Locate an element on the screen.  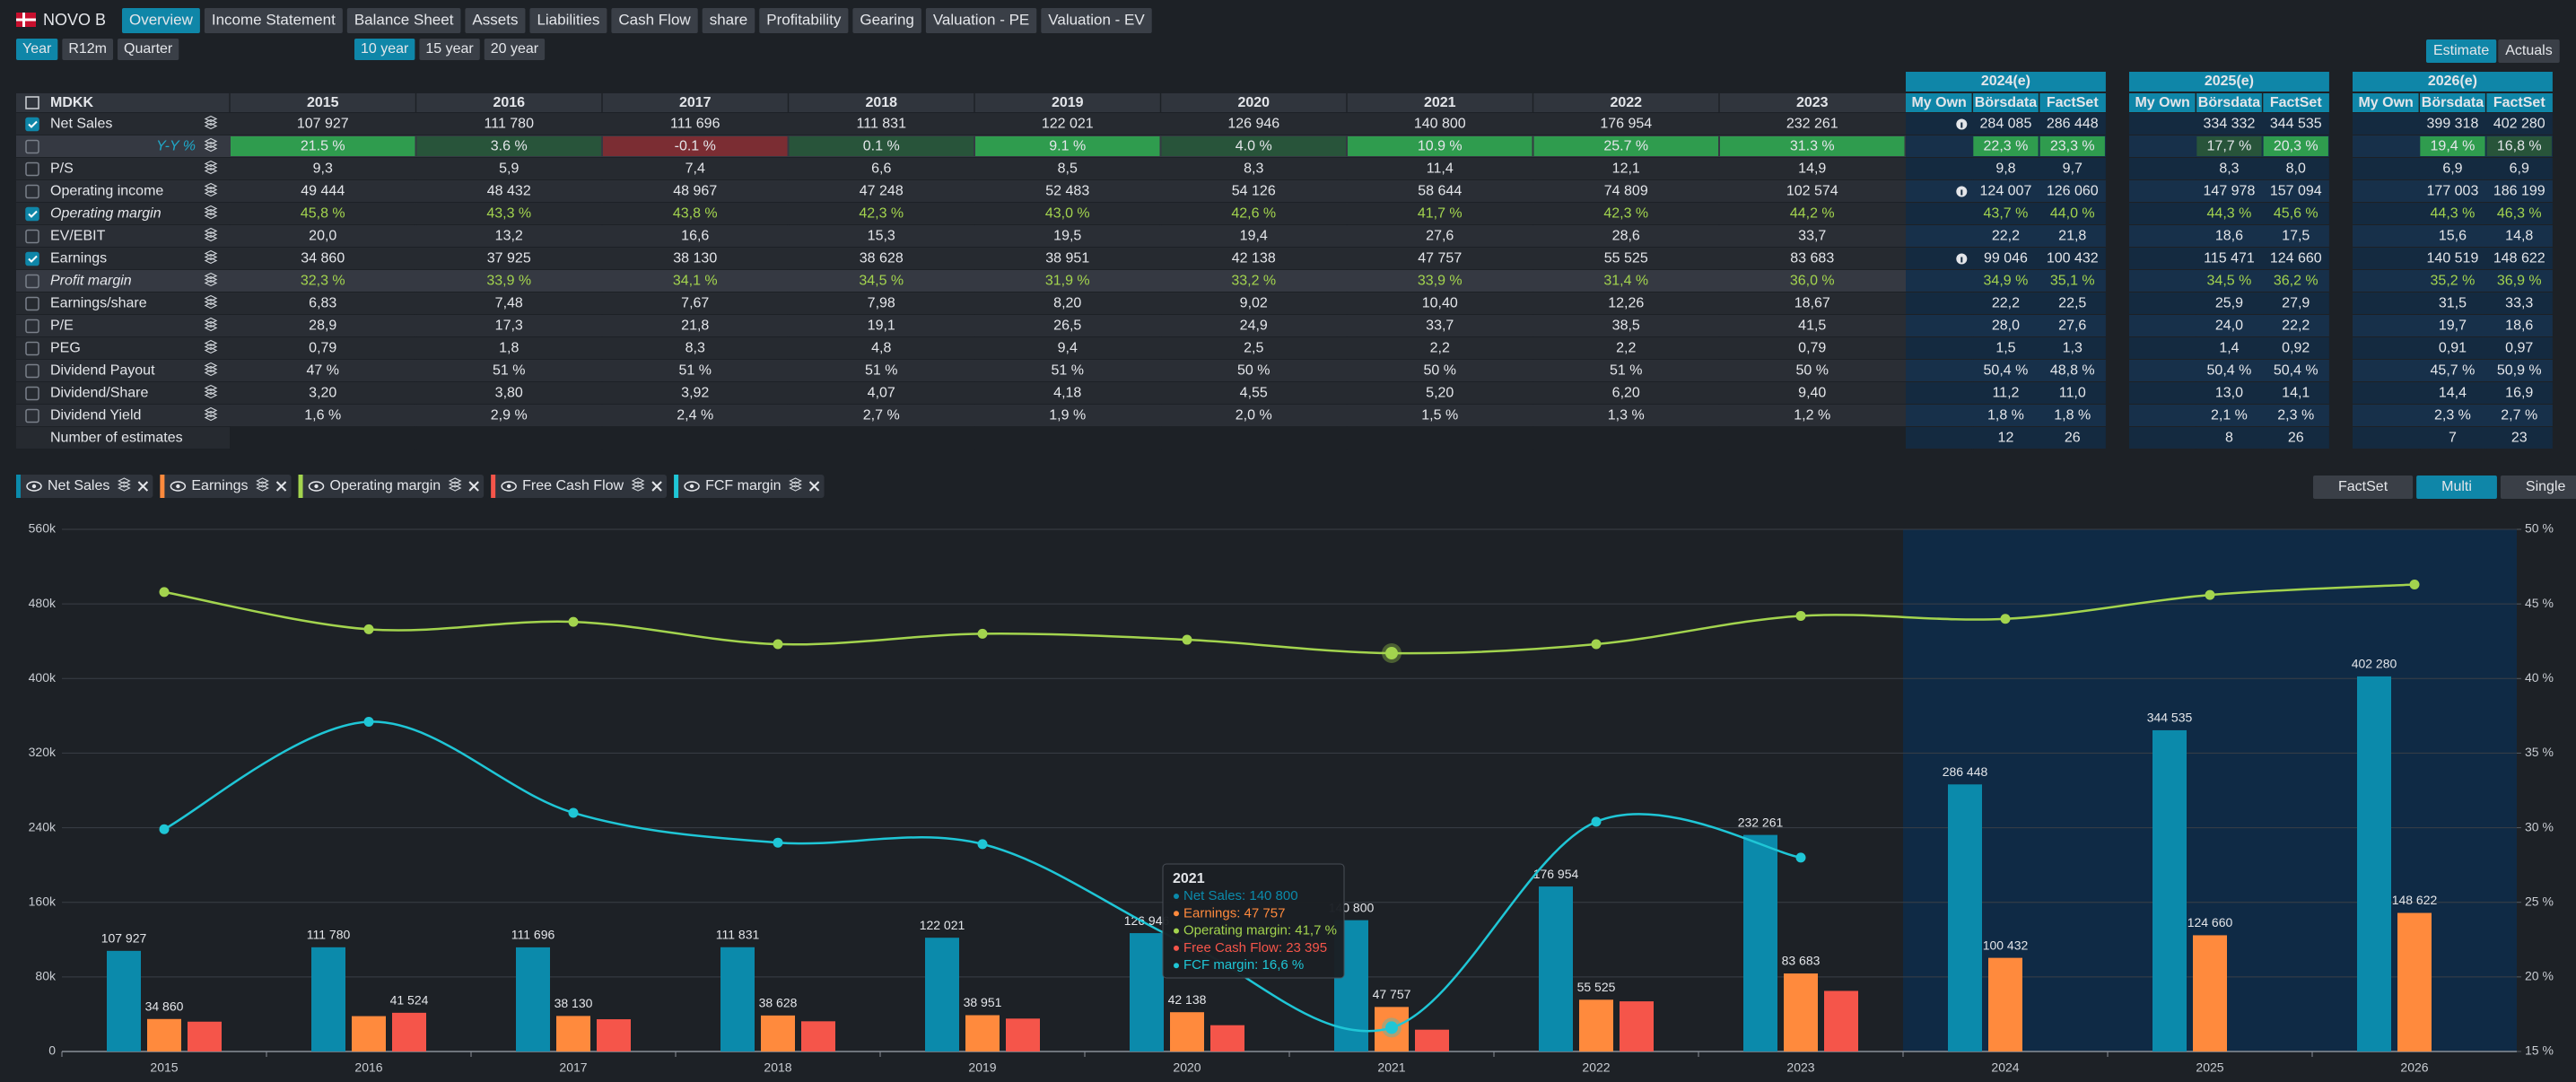
view-button-label: Single is located at coordinates (2546, 486).